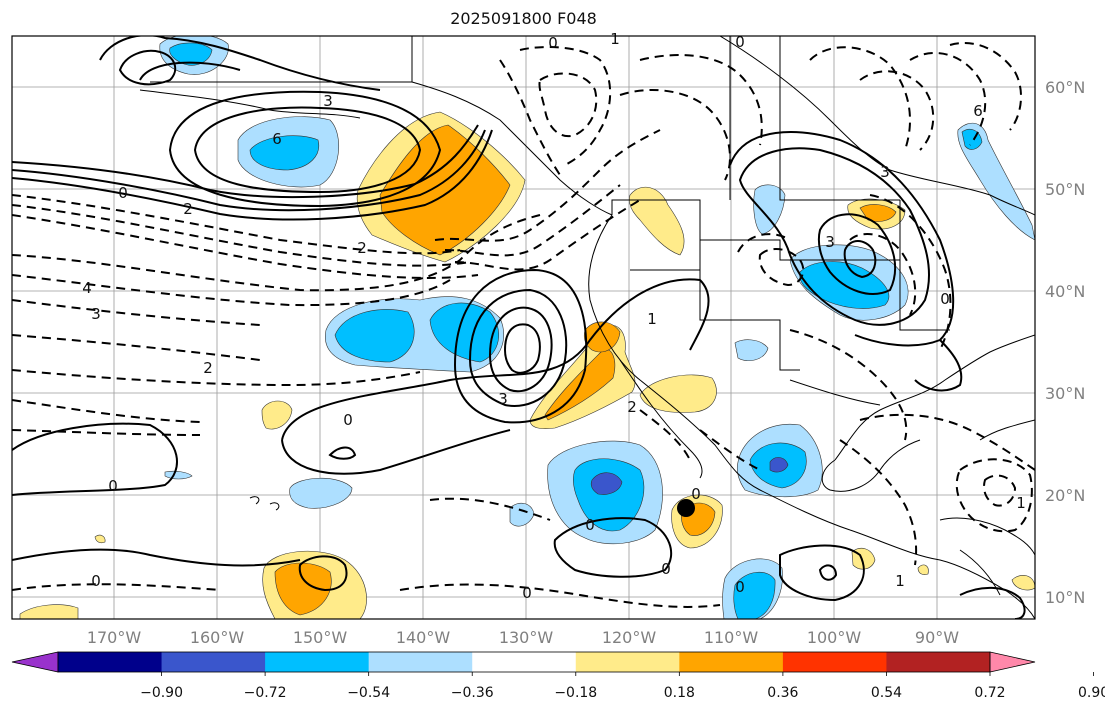 The width and height of the screenshot is (1105, 712). Describe the element at coordinates (731, 637) in the screenshot. I see `lon-tick-label: 110°W` at that location.